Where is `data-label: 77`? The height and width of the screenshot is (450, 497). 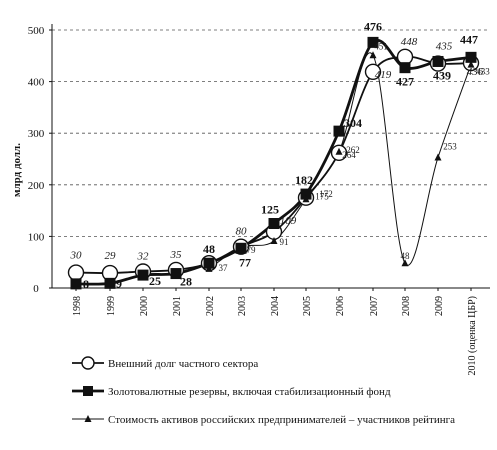 data-label: 77 is located at coordinates (245, 262).